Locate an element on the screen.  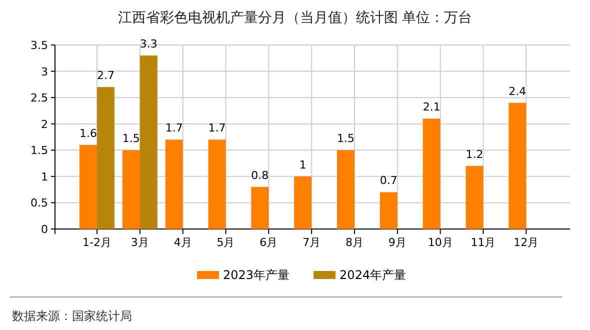
y-tick-label: 0.5 is located at coordinates (39, 203).